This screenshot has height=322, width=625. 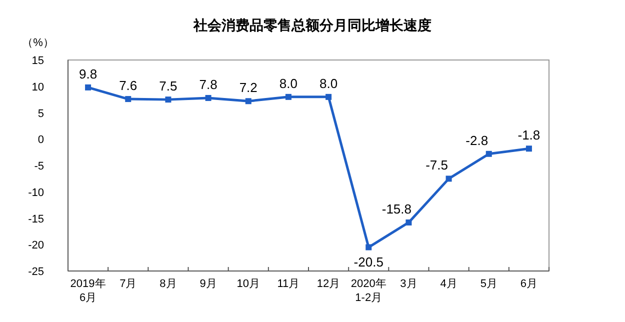 I want to click on ytick-label: -10, so click(x=36, y=192).